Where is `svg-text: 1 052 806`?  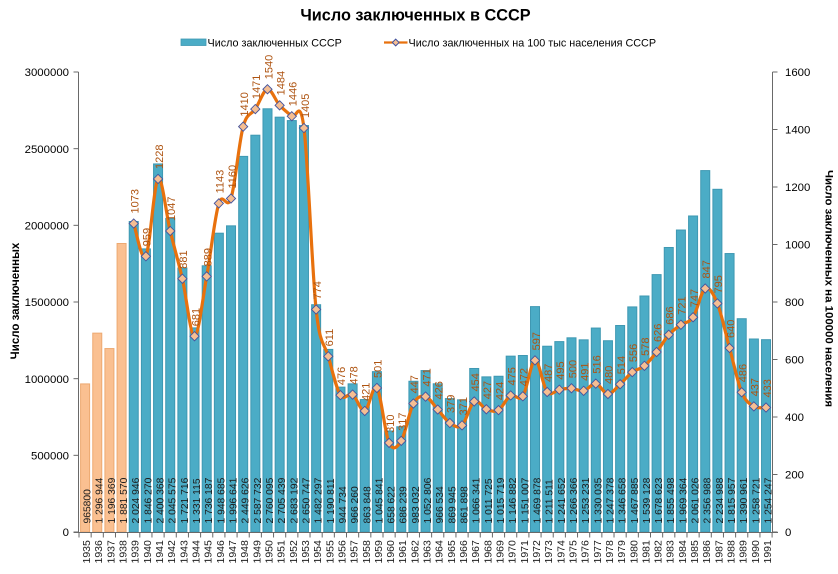 svg-text: 1 052 806 is located at coordinates (428, 500).